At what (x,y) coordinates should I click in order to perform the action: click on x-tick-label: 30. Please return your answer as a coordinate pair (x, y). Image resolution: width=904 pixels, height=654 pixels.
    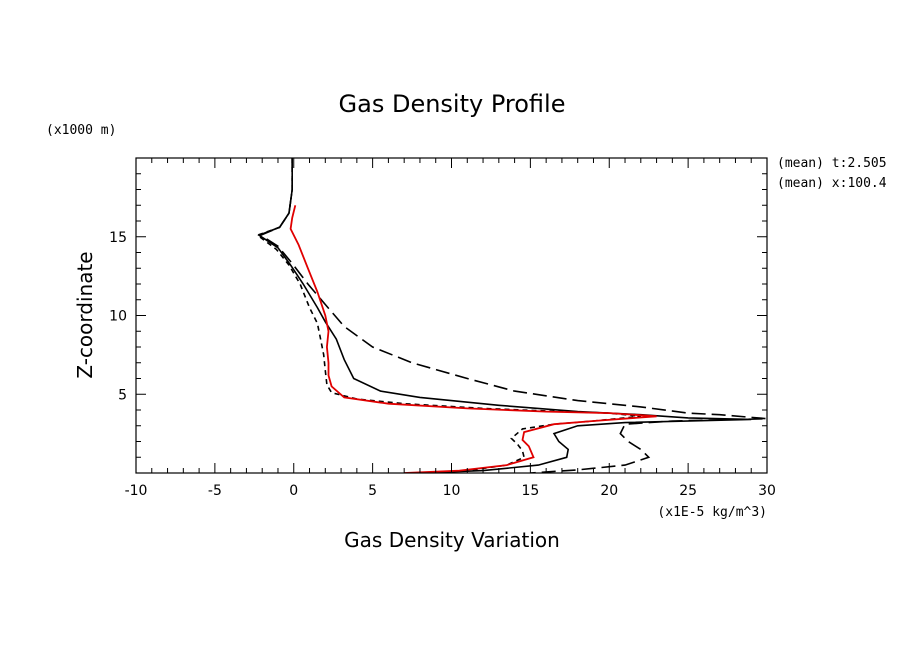
    Looking at the image, I should click on (767, 491).